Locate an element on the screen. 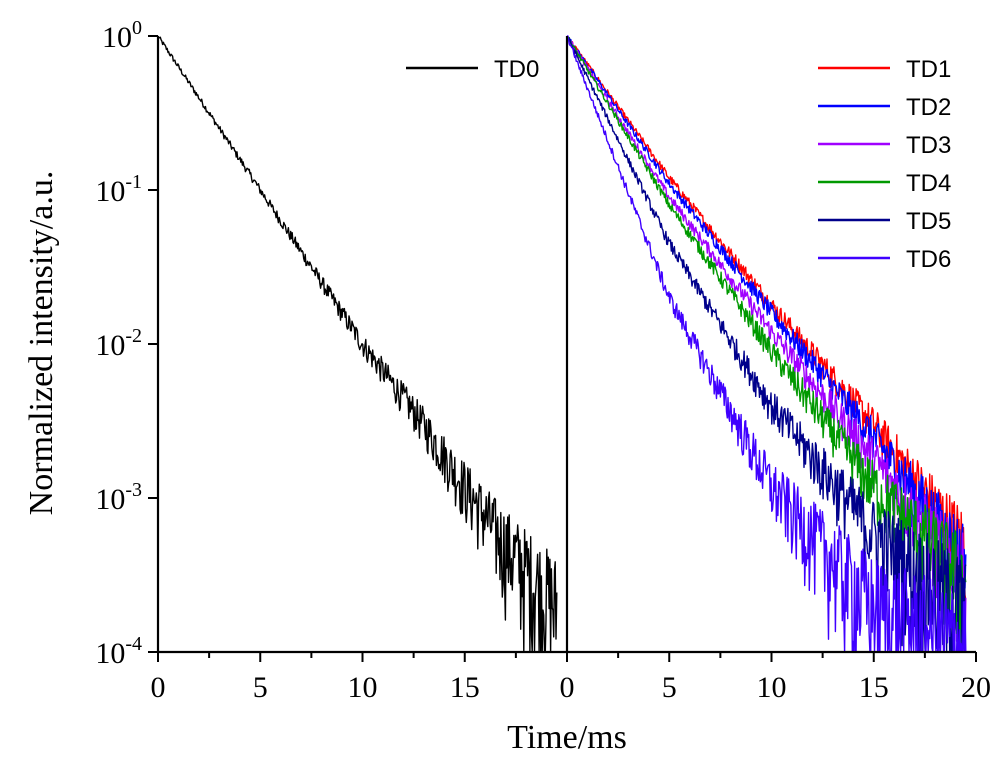  legend-label-td2: TD2 is located at coordinates (928, 107).